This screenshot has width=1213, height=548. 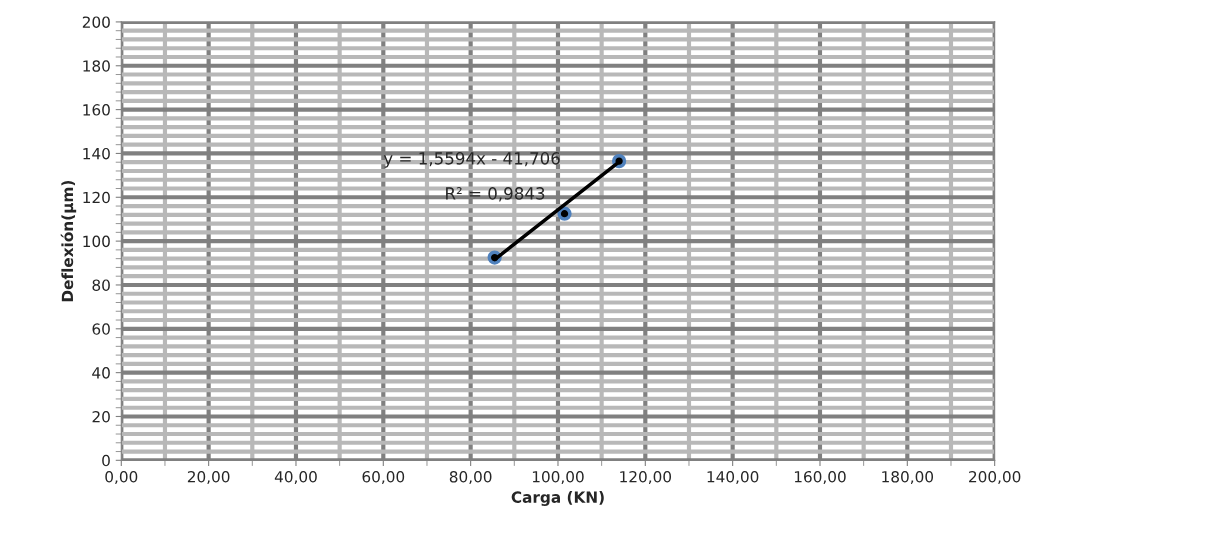 What do you see at coordinates (106, 460) in the screenshot?
I see `y-tick-label: 0` at bounding box center [106, 460].